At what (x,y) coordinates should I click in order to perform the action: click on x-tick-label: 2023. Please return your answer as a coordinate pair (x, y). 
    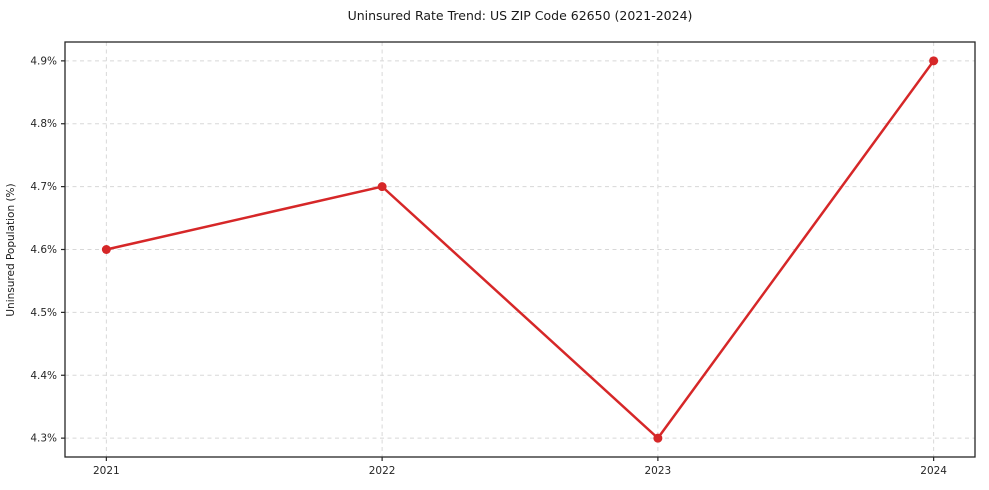
    Looking at the image, I should click on (658, 471).